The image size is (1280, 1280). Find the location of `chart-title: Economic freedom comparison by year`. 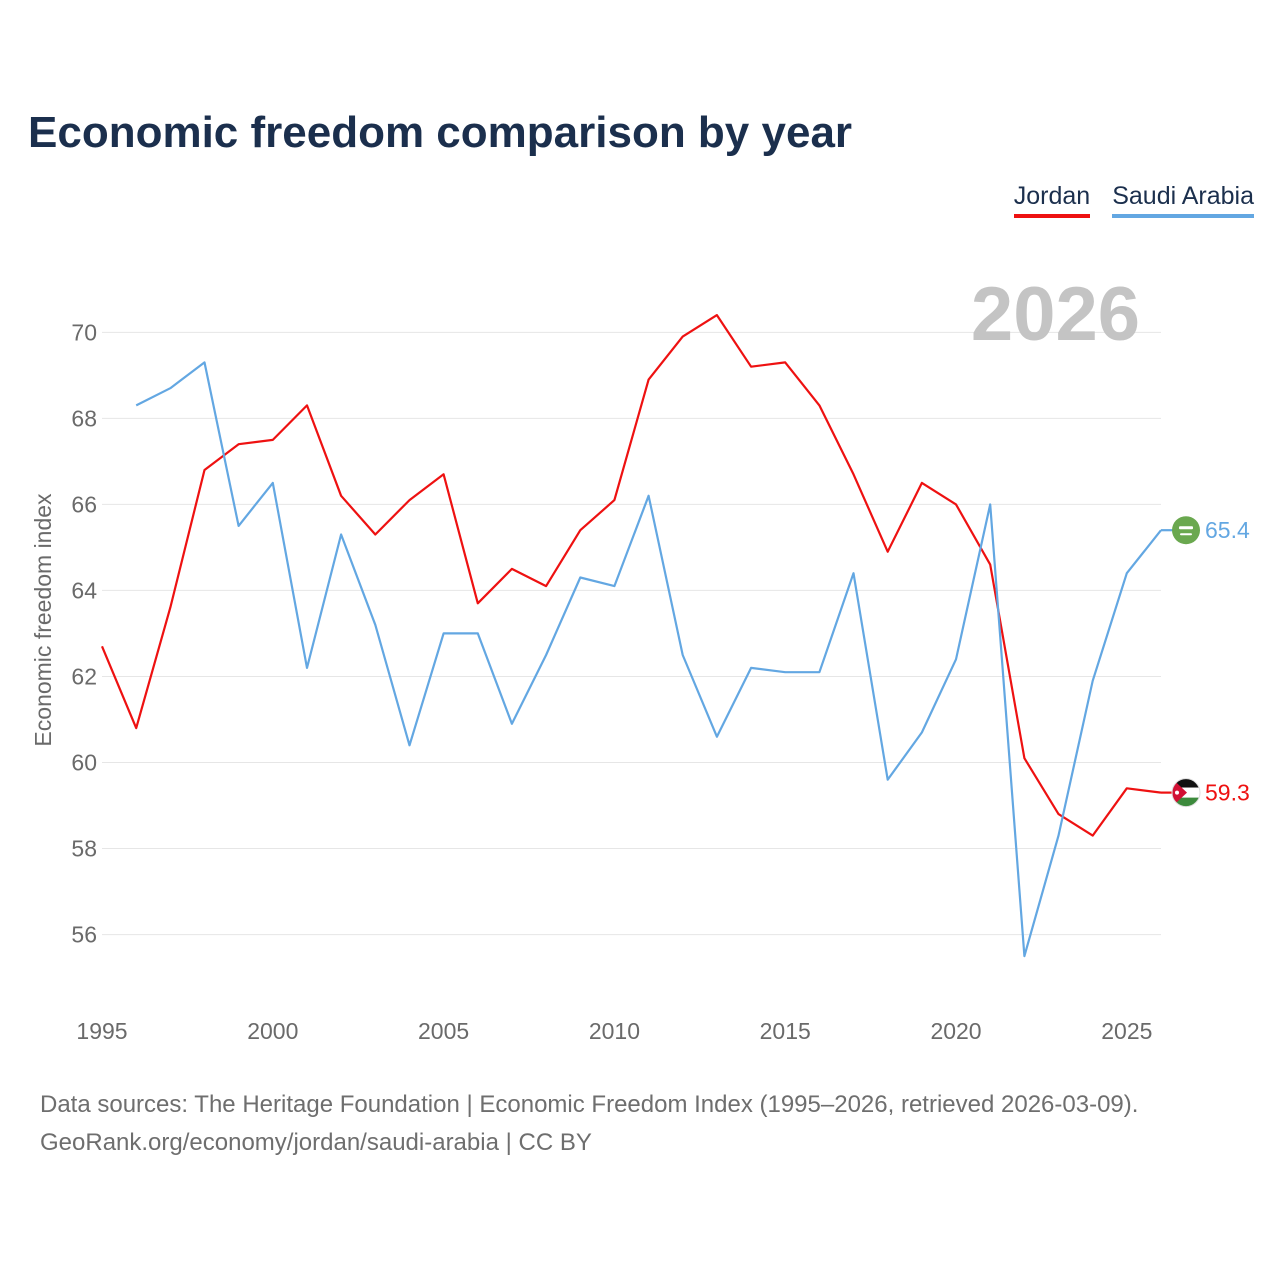

chart-title: Economic freedom comparison by year is located at coordinates (440, 132).